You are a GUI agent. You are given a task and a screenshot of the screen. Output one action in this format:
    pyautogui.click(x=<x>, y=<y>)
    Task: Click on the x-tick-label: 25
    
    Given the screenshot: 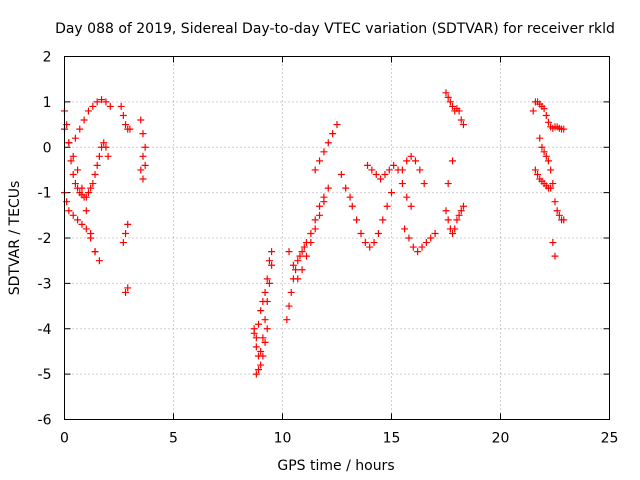 What is the action you would take?
    pyautogui.click(x=610, y=439)
    